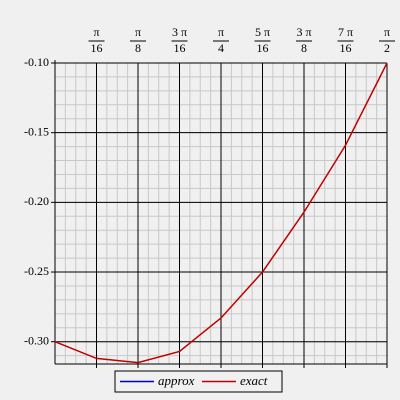  I want to click on y-tick-label: -0.15, so click(36, 131).